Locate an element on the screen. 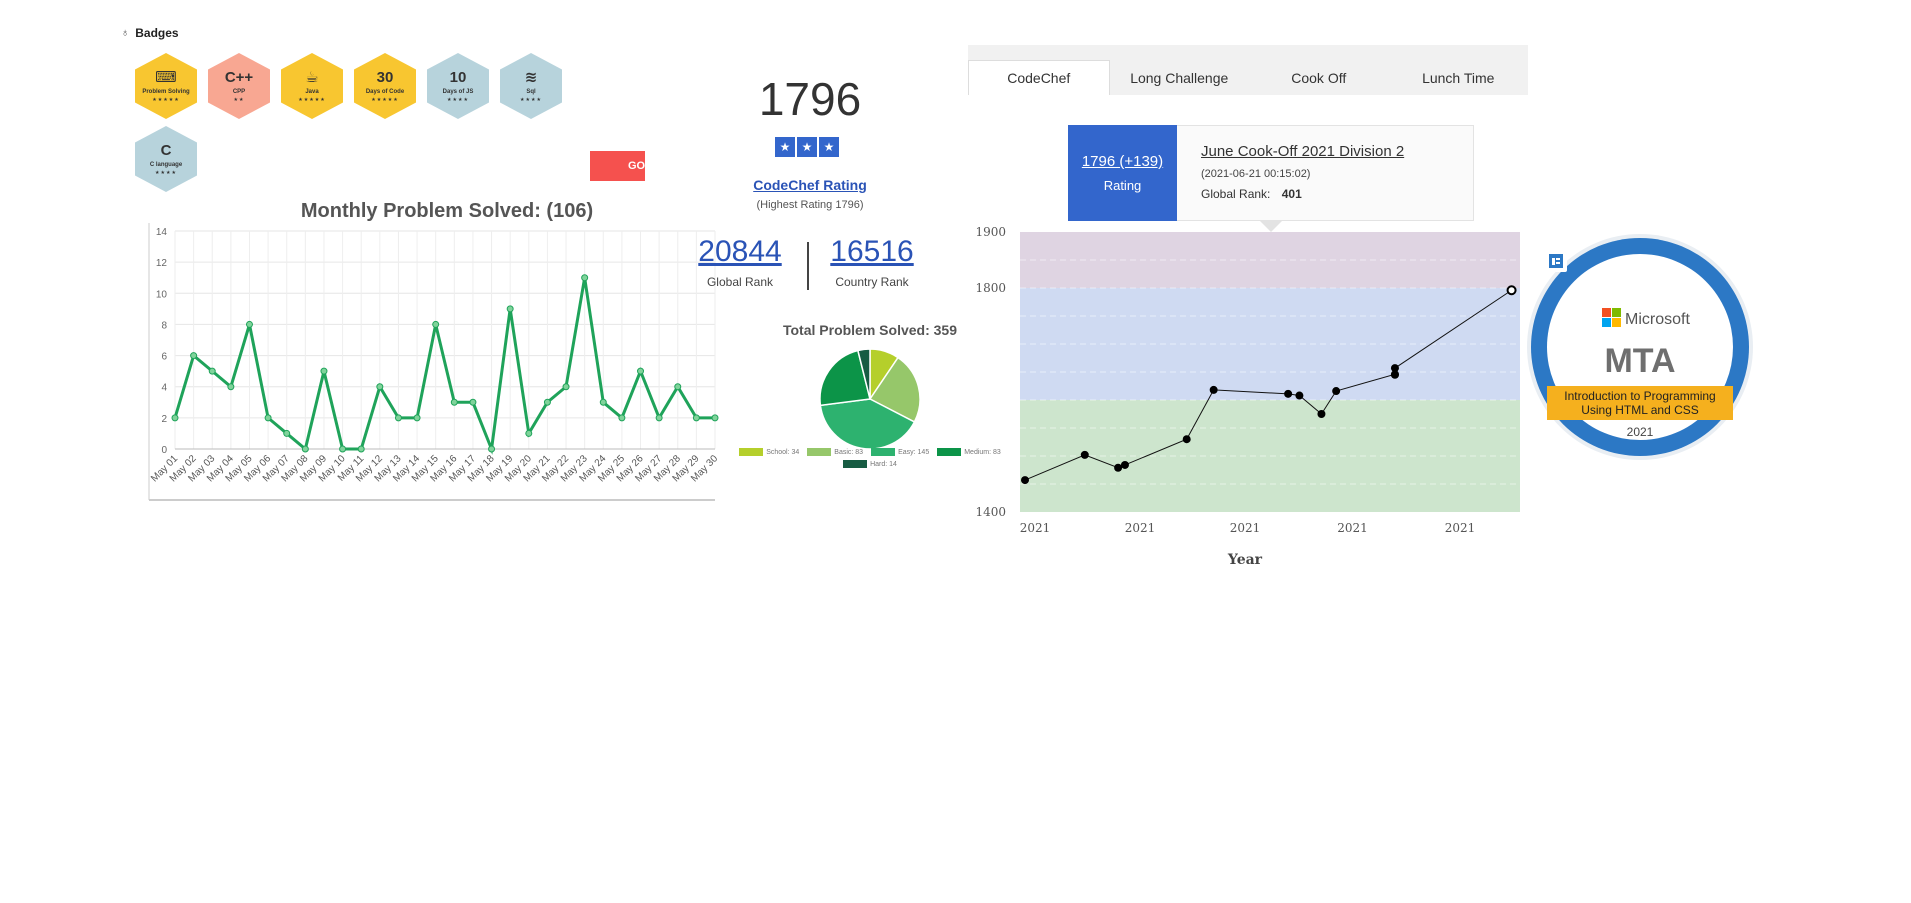 This screenshot has width=1911, height=903. legend-item: Medium: 83 is located at coordinates (969, 452).